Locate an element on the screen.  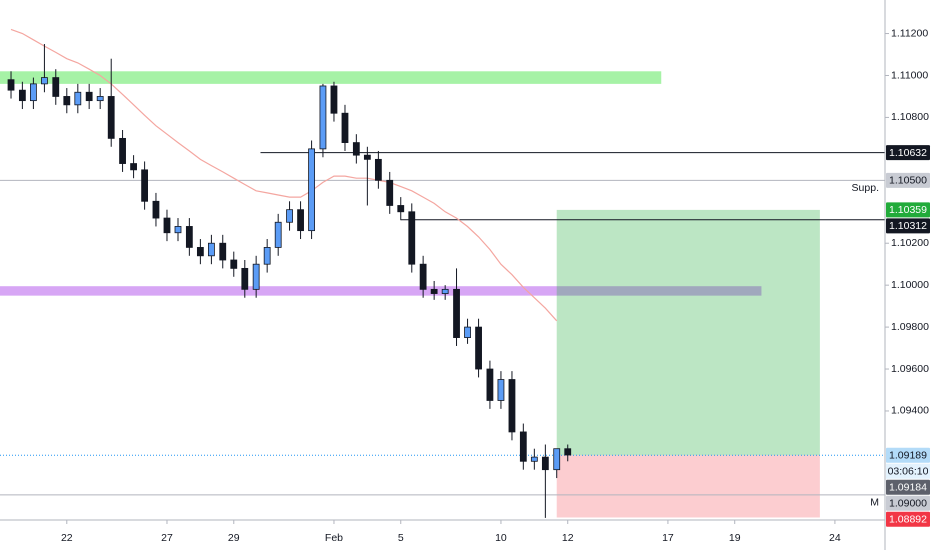
y-tick-label: 1.10200 is located at coordinates (910, 243).